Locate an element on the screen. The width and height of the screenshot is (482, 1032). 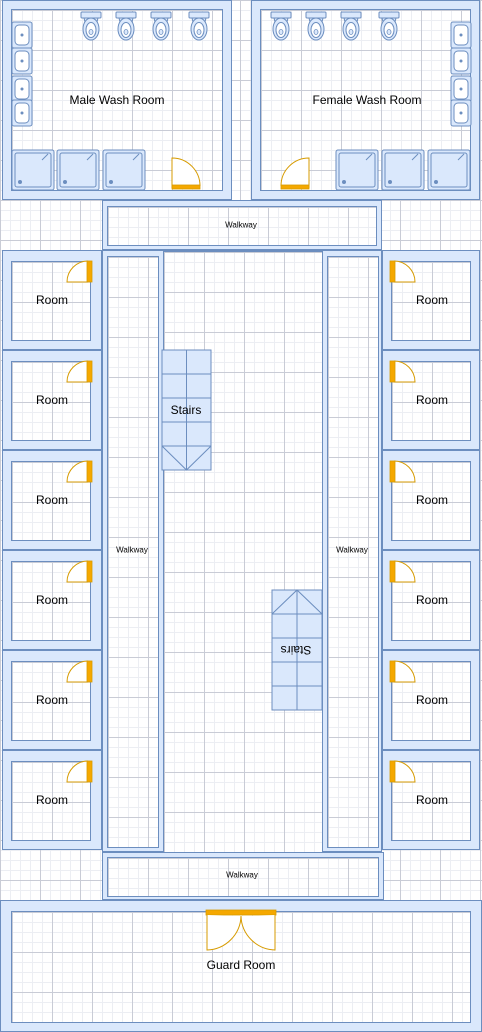
left-walkway-label: Walkway is located at coordinates (132, 550).